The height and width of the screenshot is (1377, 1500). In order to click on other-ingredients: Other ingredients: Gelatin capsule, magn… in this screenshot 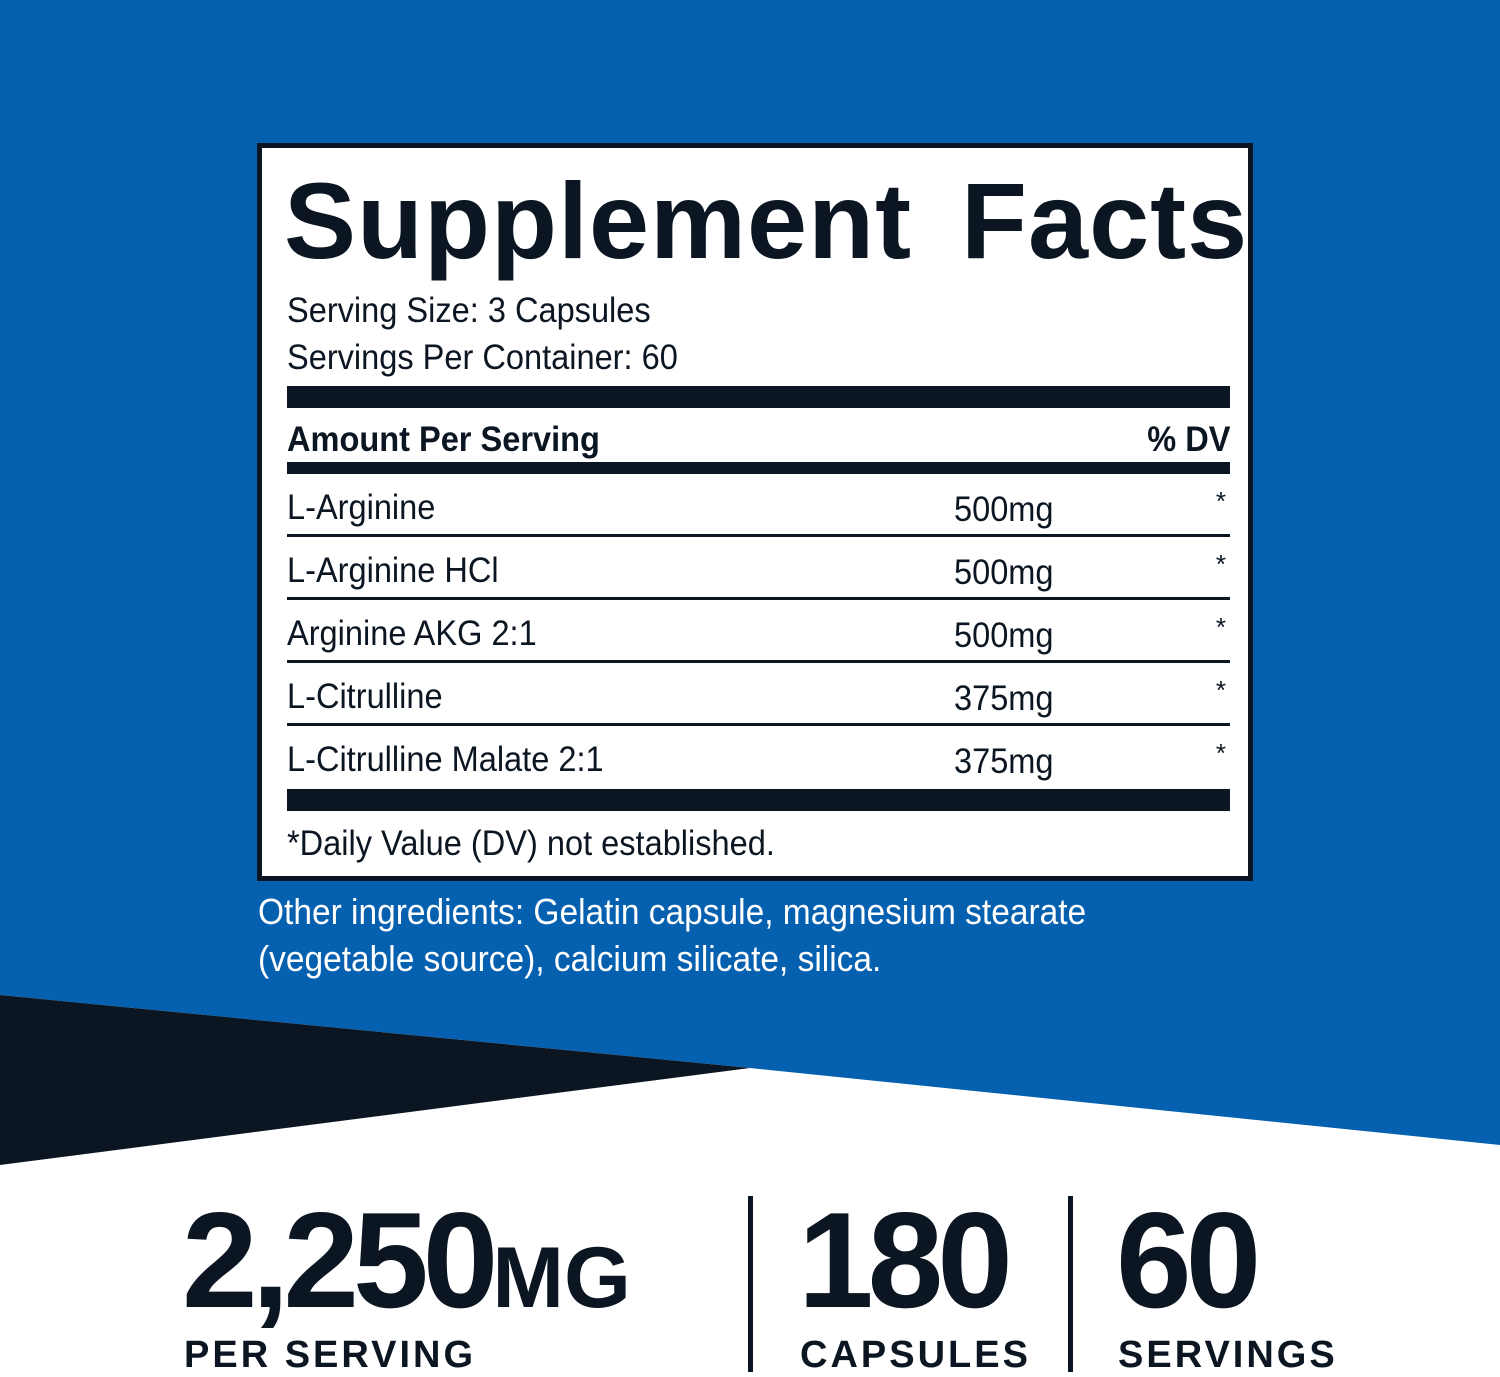, I will do `click(672, 935)`.